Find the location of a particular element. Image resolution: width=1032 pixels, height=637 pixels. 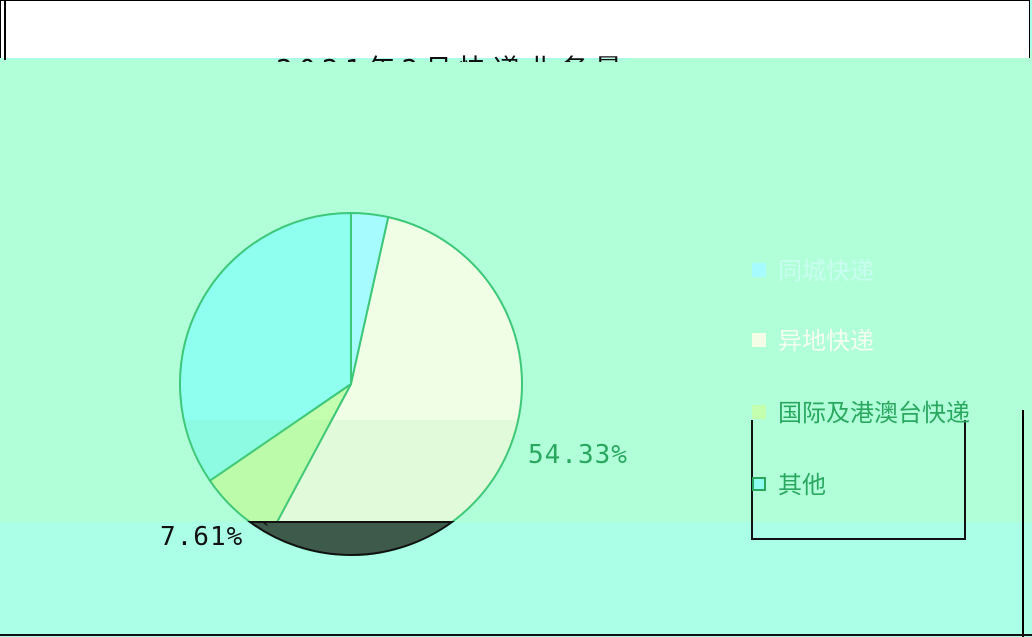

legend-label-3: 其他 is located at coordinates (802, 485).